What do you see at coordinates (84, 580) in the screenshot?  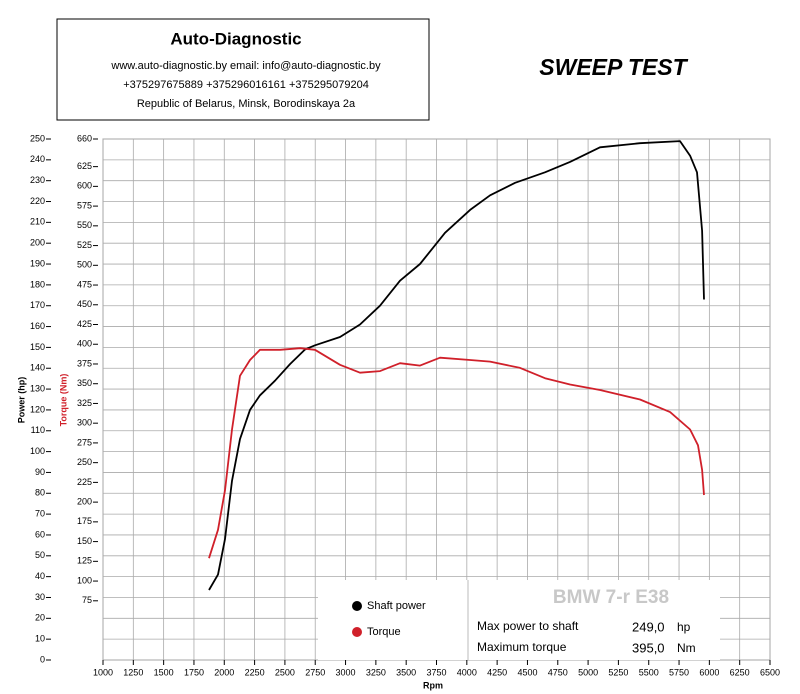 I see `y2-tick-label: 100` at bounding box center [84, 580].